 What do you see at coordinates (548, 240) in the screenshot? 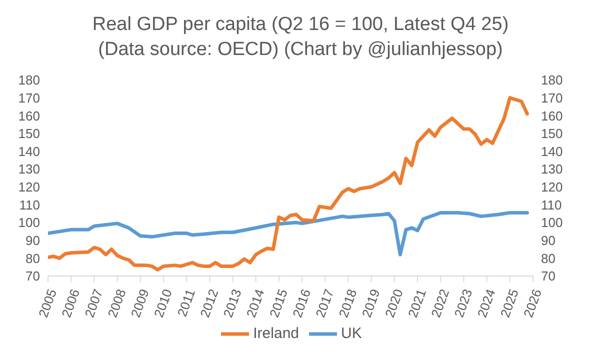
I see `y2-tick-label: 90` at bounding box center [548, 240].